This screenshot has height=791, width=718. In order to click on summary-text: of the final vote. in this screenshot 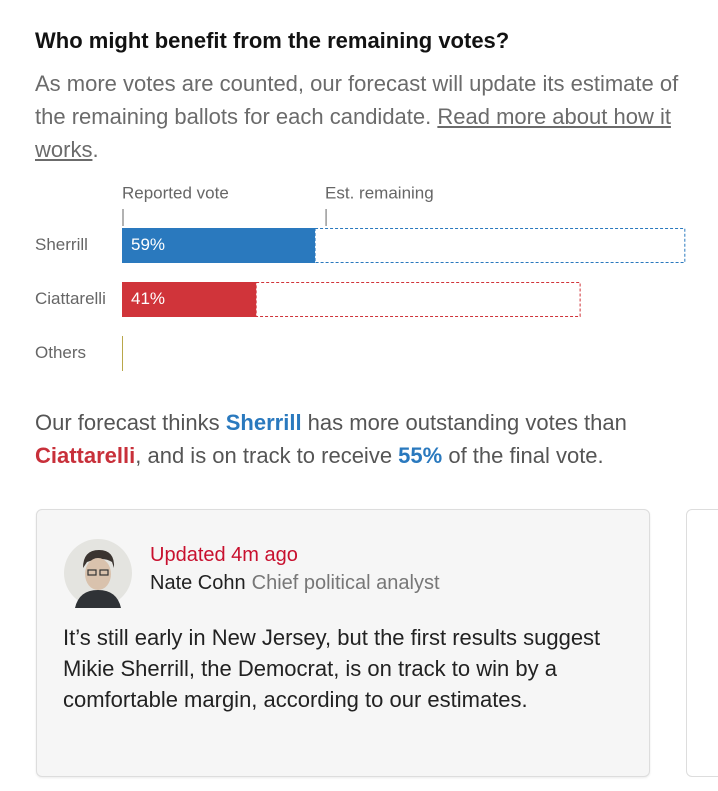, I will do `click(523, 455)`.